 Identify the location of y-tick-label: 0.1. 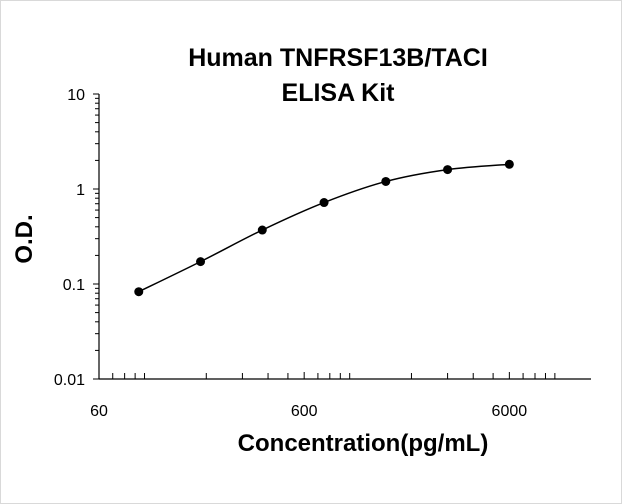
(74, 285).